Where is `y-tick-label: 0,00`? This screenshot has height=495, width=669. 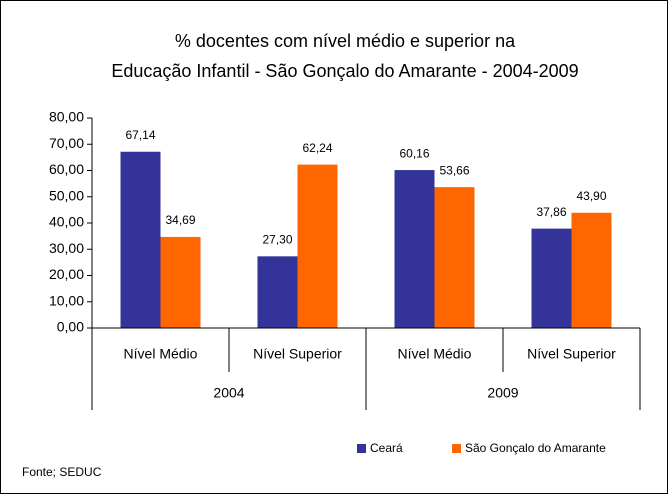
y-tick-label: 0,00 is located at coordinates (70, 327).